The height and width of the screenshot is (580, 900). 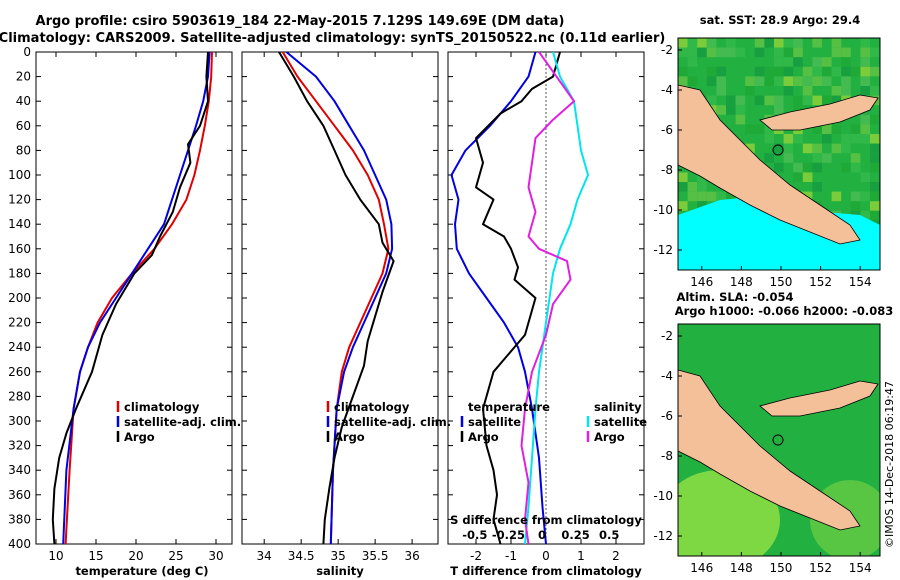 I want to click on depth-tick-label: 400, so click(x=19, y=544).